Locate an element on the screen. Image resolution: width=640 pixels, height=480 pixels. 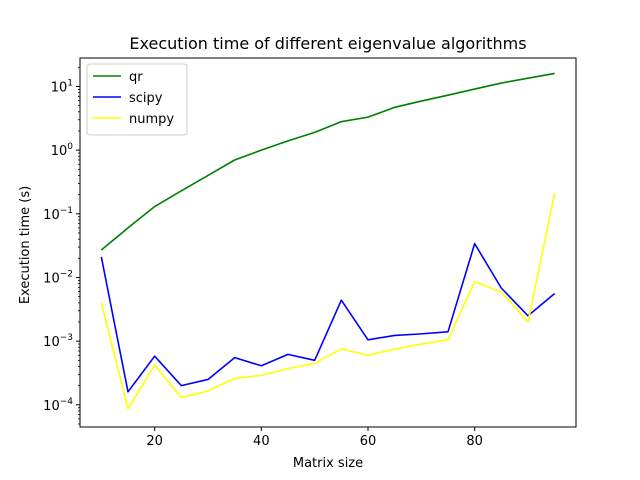
y-tick-label: 10⁻² is located at coordinates (58, 277).